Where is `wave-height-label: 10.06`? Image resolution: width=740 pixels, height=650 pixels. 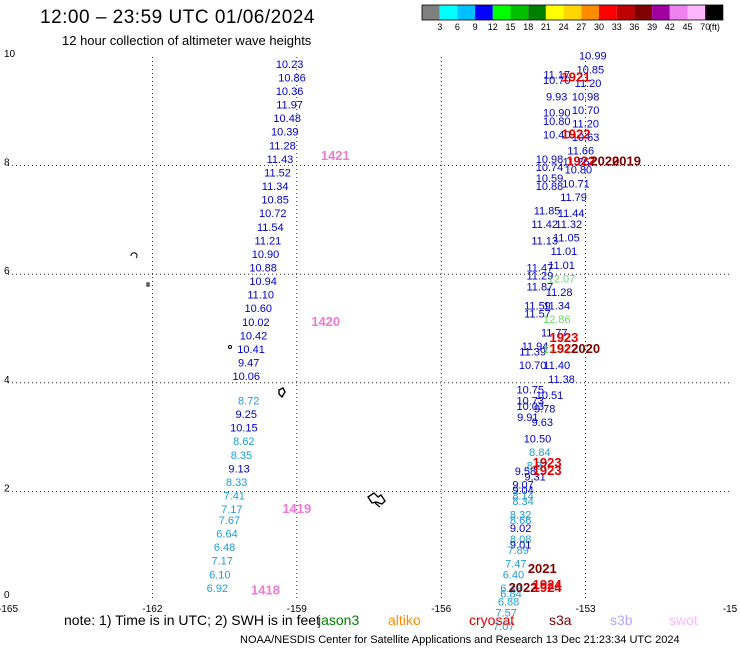 wave-height-label: 10.06 is located at coordinates (246, 377).